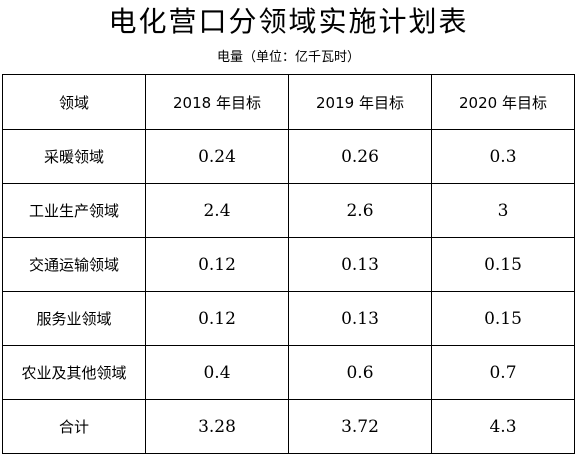 Image resolution: width=577 pixels, height=457 pixels. I want to click on table-row: 交通运输领域 0.12 0.13 0.15, so click(288, 264).